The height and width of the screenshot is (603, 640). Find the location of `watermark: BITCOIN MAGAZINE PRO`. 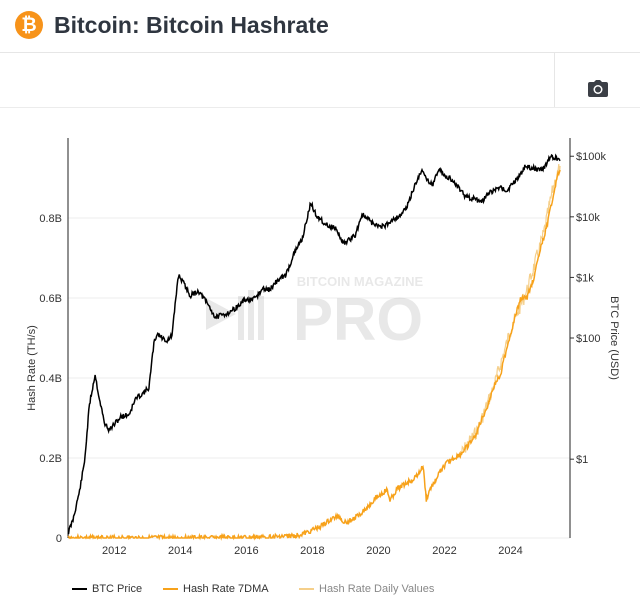

watermark: BITCOIN MAGAZINE PRO is located at coordinates (315, 313).